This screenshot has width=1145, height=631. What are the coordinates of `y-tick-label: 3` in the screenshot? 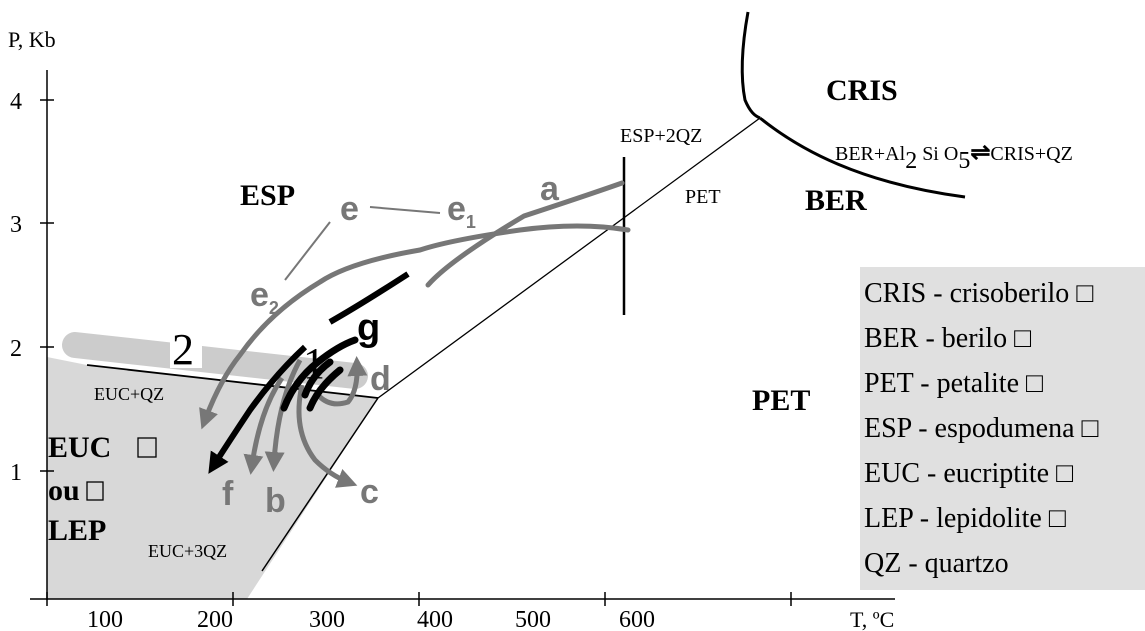 It's located at (16, 225).